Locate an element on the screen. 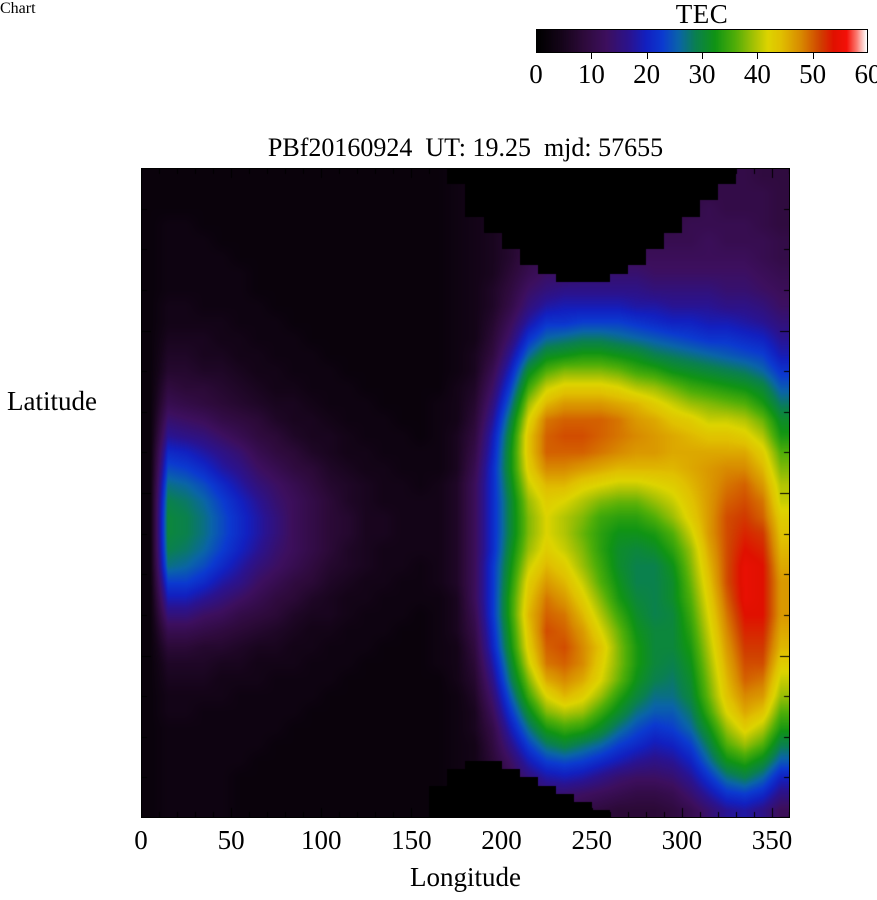 The width and height of the screenshot is (877, 900). colorbar-tick-label: 10 is located at coordinates (591, 74).